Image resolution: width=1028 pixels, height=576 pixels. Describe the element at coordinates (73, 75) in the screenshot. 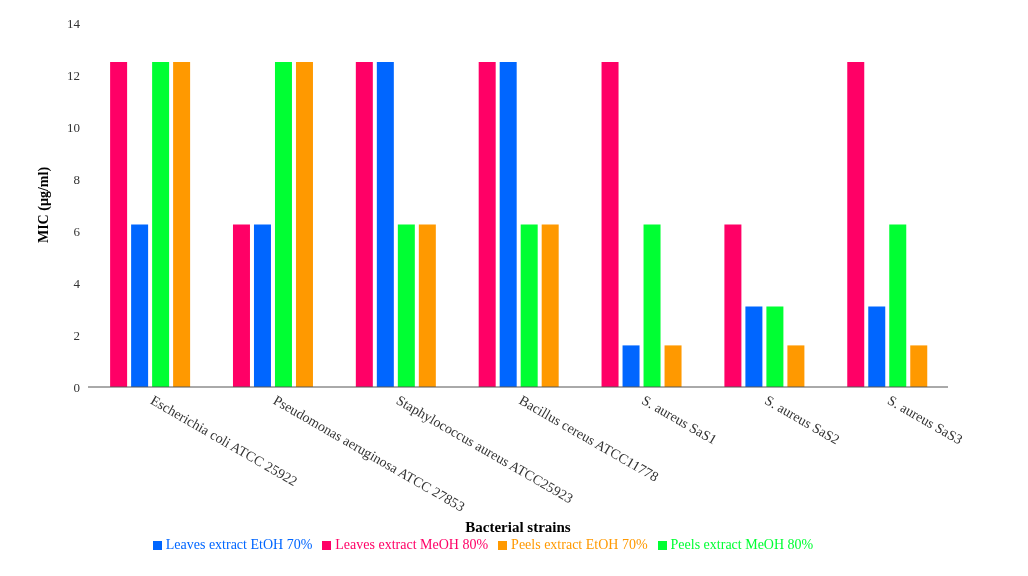

I see `y-tick-label: 12` at that location.